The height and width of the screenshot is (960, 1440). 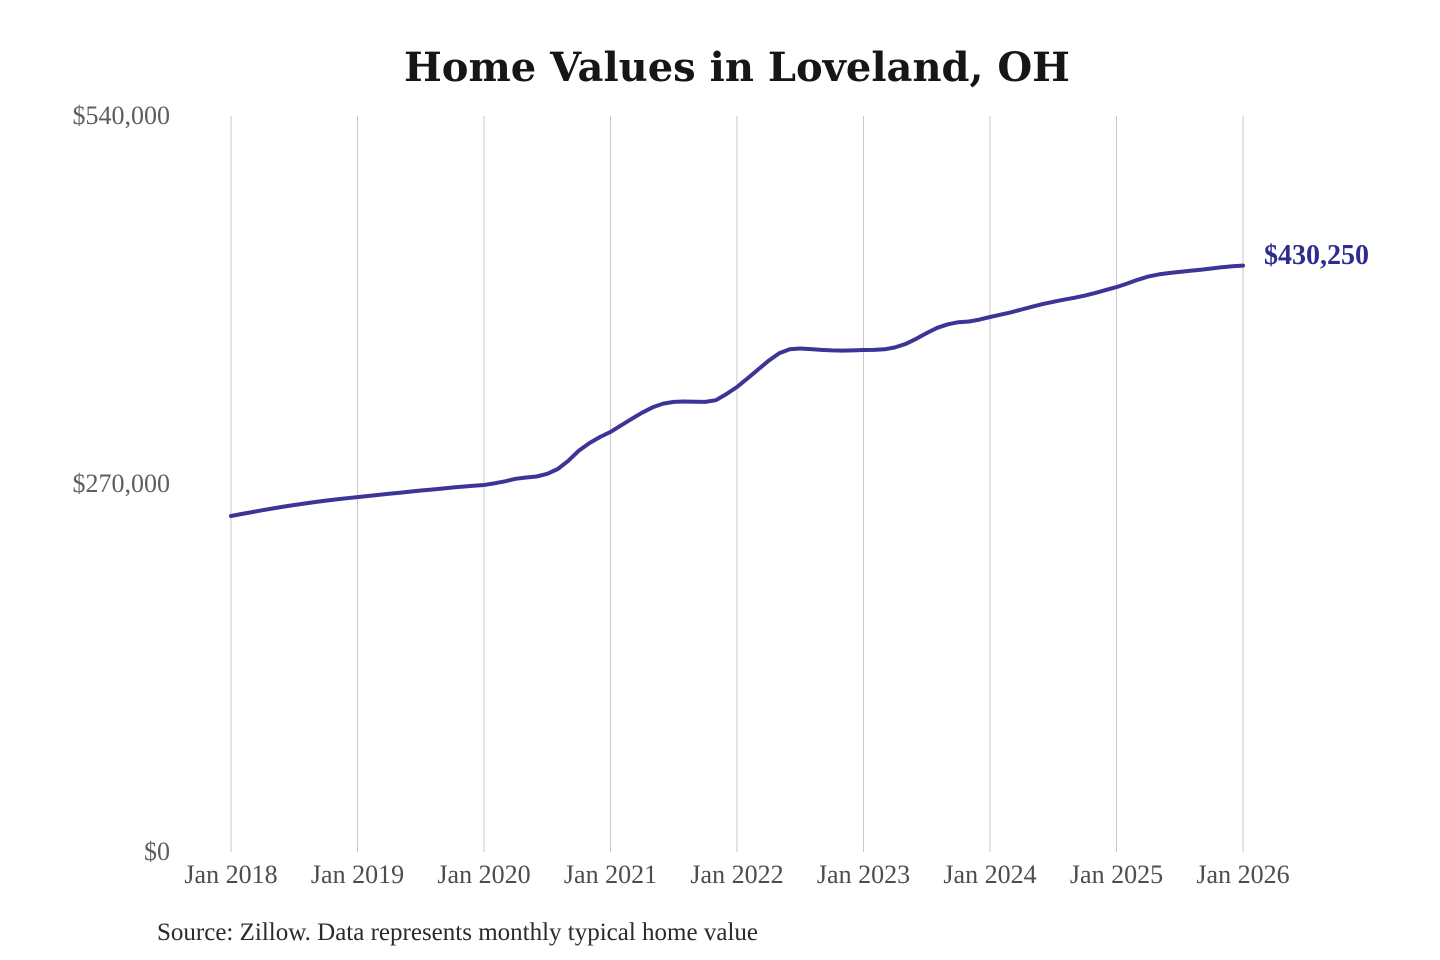 I want to click on y-tick-label: $0, so click(x=157, y=851).